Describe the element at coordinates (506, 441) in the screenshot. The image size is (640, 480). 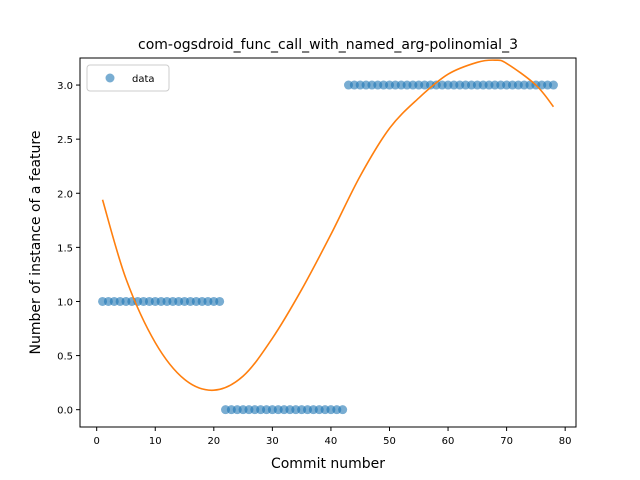
I see `x-tick-label: 70` at that location.